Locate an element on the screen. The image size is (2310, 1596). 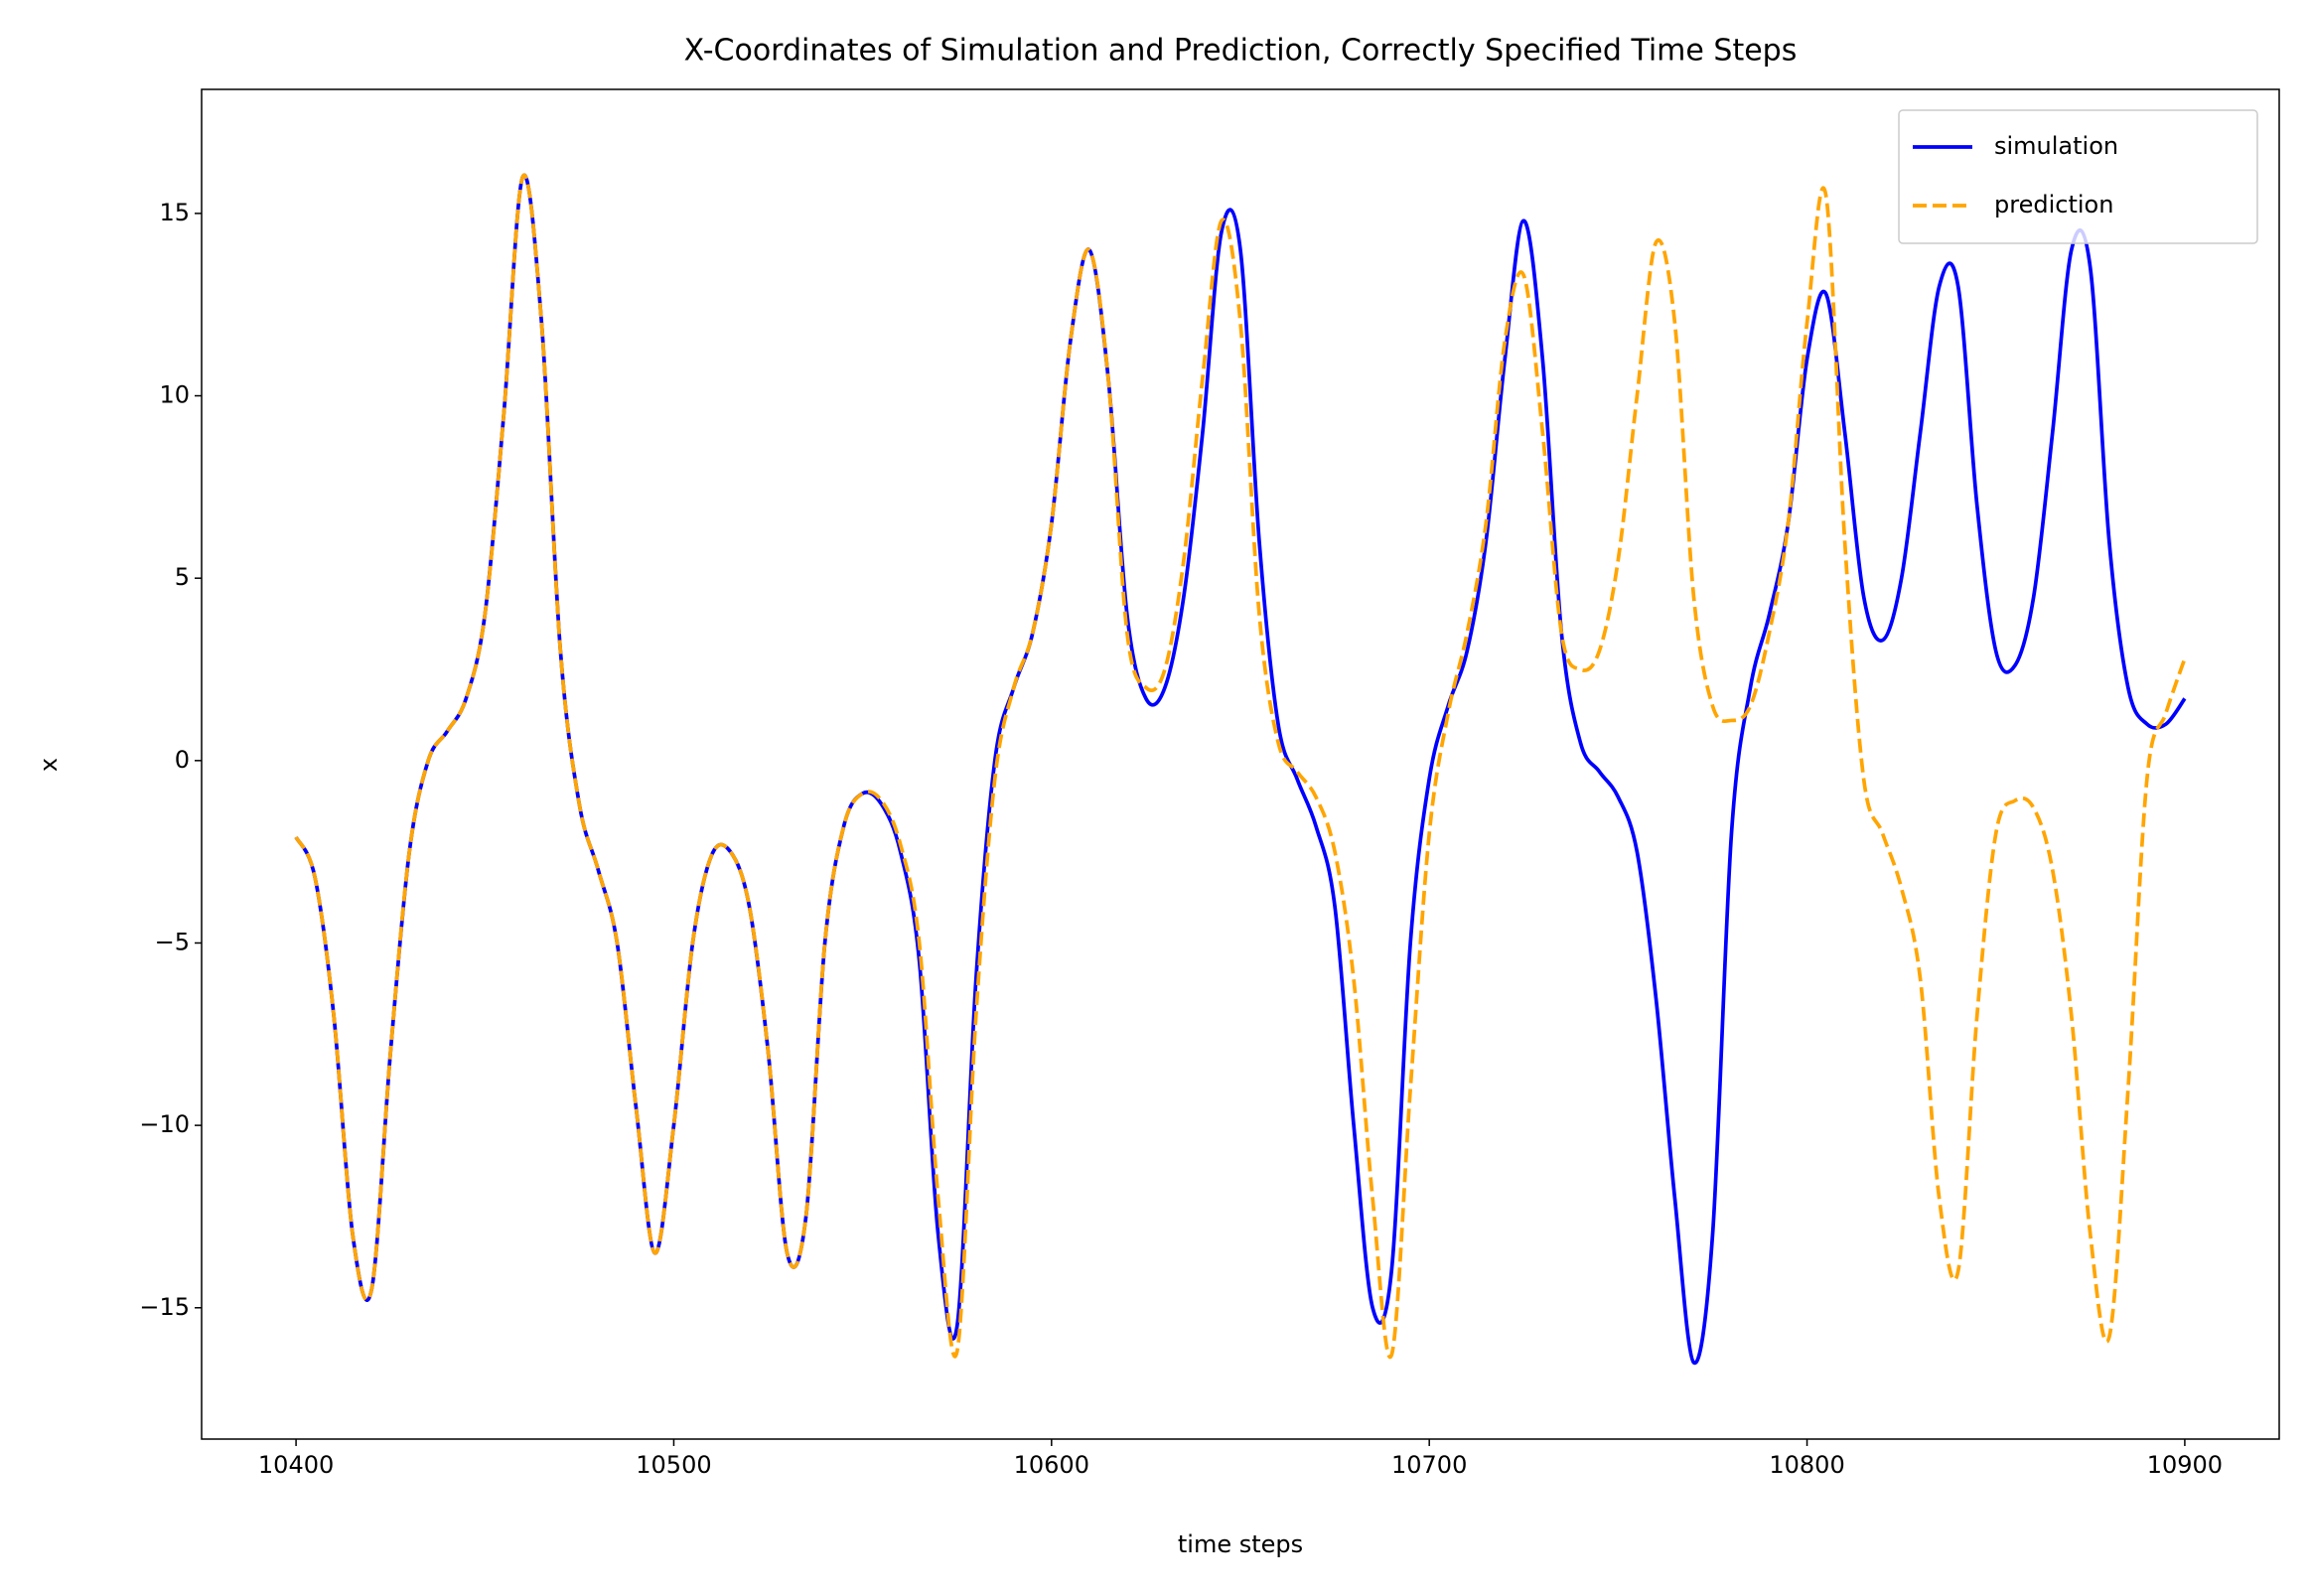
y-tick-label: 15 is located at coordinates (175, 212).